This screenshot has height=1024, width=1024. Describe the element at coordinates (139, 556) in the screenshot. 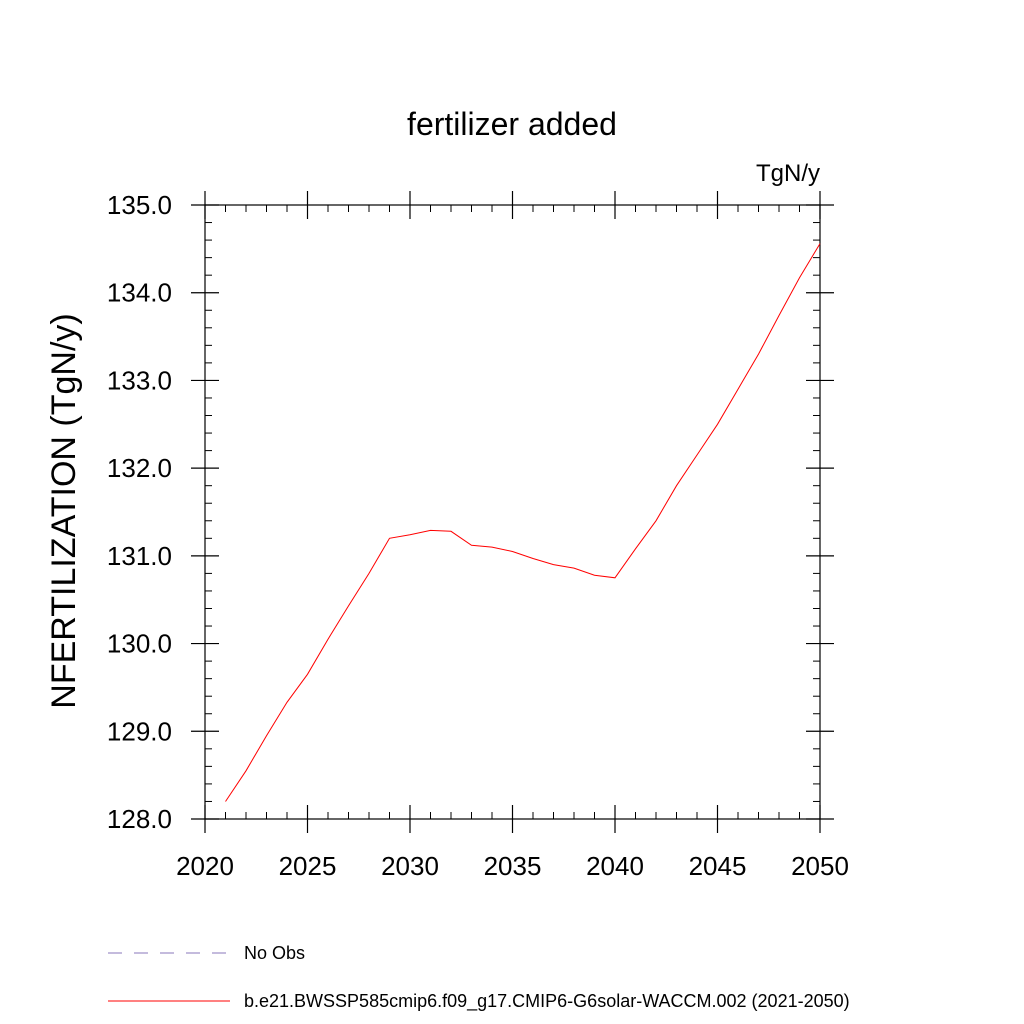

I see `y-tick-label: 131.0` at that location.